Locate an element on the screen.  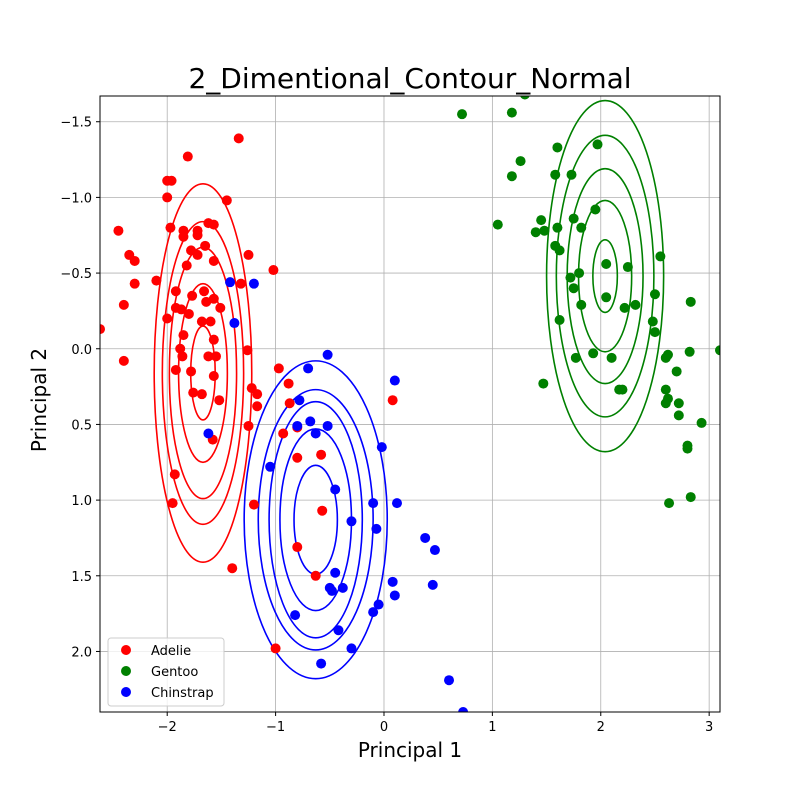
chart-title: 2_Dimentional_Contour_Normal is located at coordinates (409, 78).